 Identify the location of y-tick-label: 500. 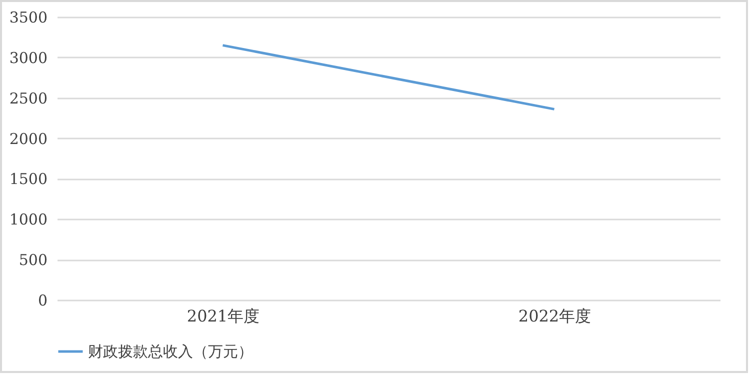
(33, 260).